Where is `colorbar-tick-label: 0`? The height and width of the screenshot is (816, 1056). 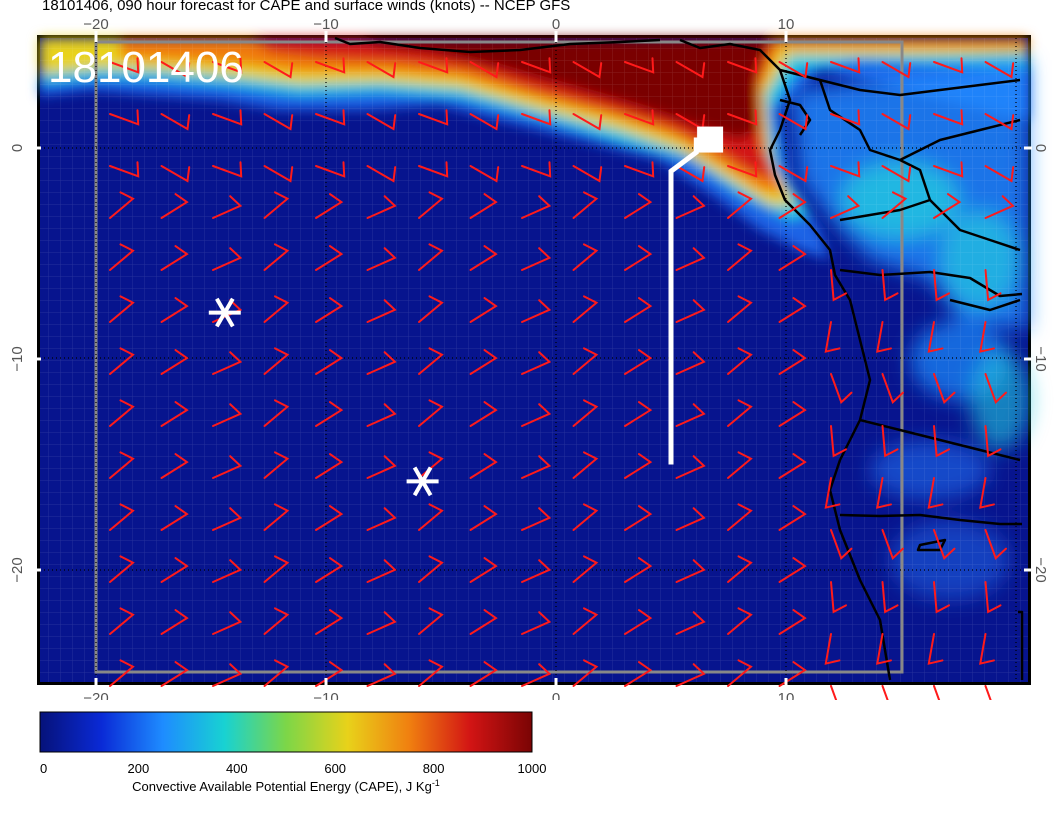
colorbar-tick-label: 0 is located at coordinates (43, 768).